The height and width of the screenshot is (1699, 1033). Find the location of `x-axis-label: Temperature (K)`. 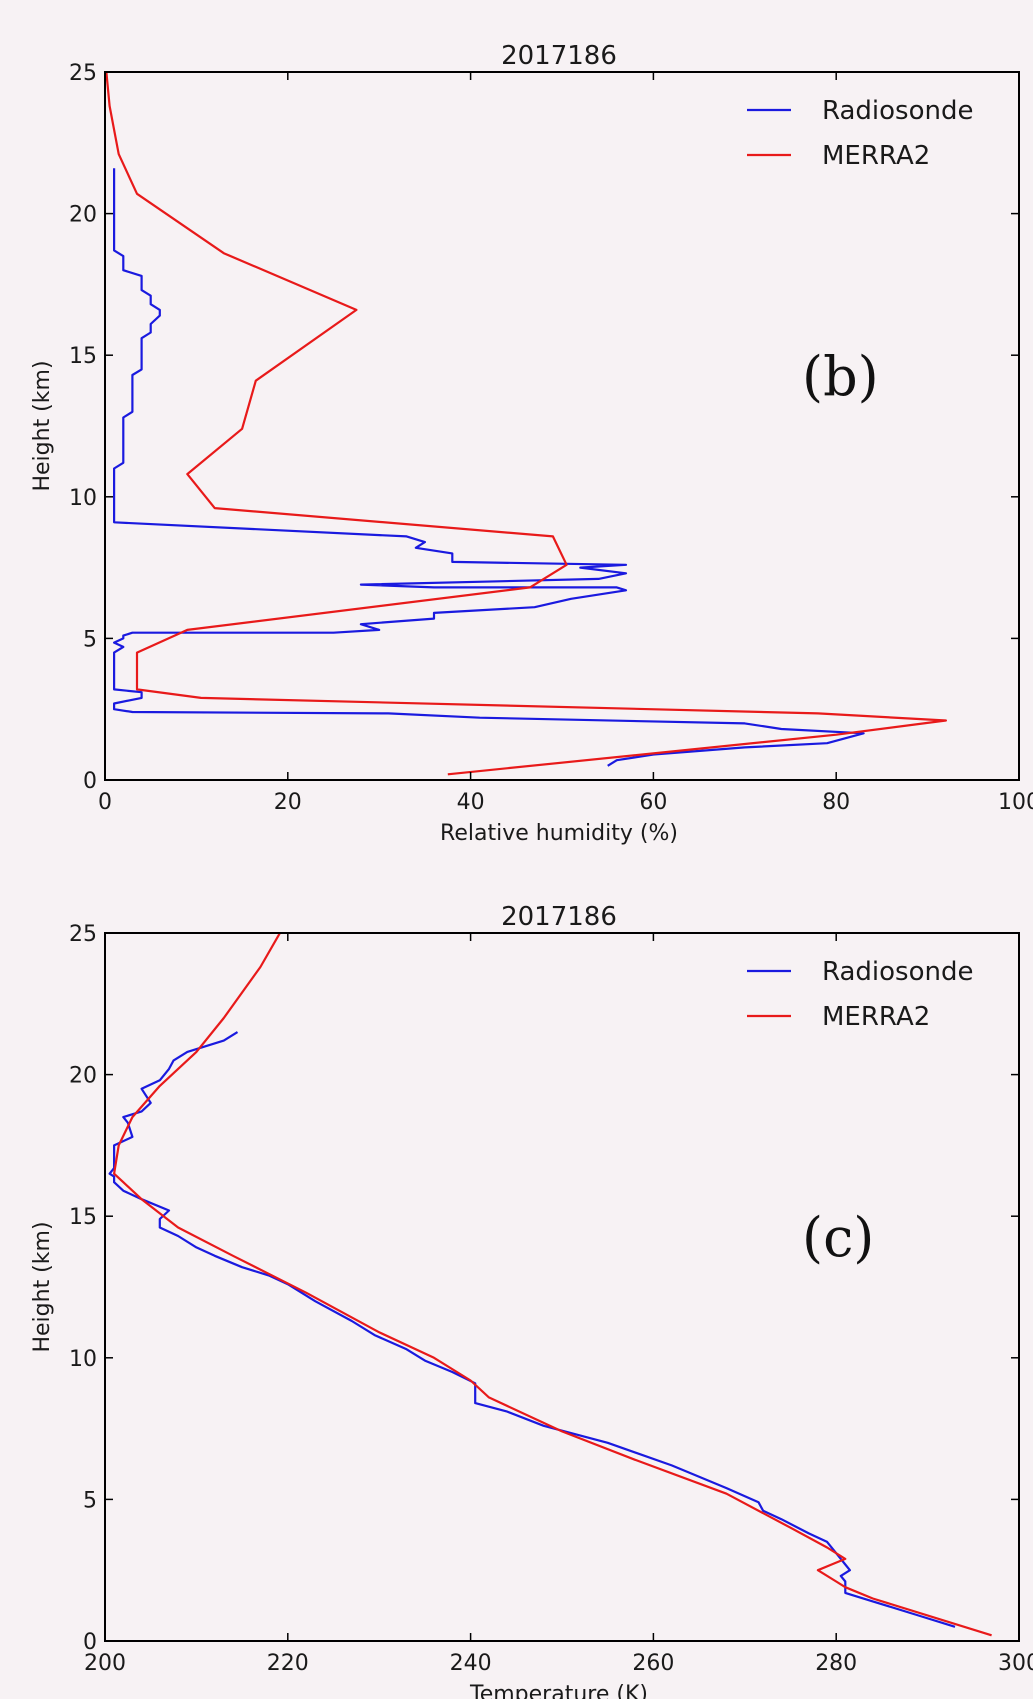

x-axis-label: Temperature (K) is located at coordinates (558, 1690).